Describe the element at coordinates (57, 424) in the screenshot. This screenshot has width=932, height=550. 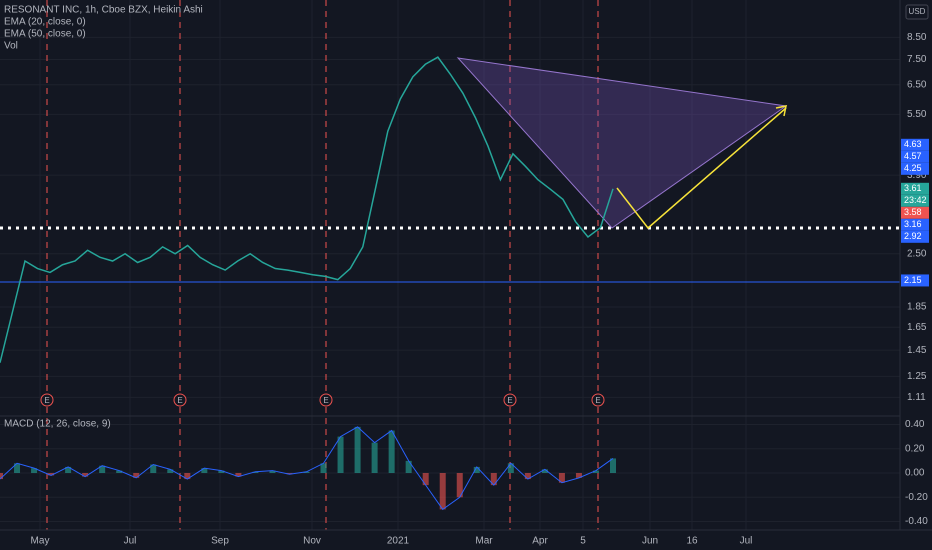
I see `macd-title: MACD (12, 26, close, 9)` at that location.